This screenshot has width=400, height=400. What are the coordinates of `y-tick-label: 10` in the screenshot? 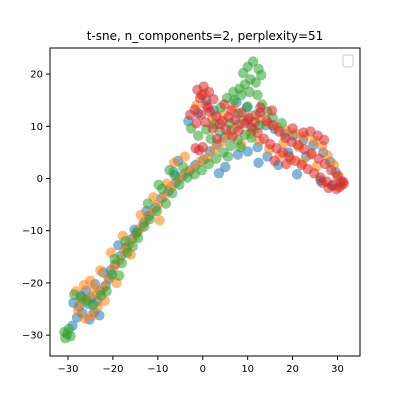 It's located at (36, 127).